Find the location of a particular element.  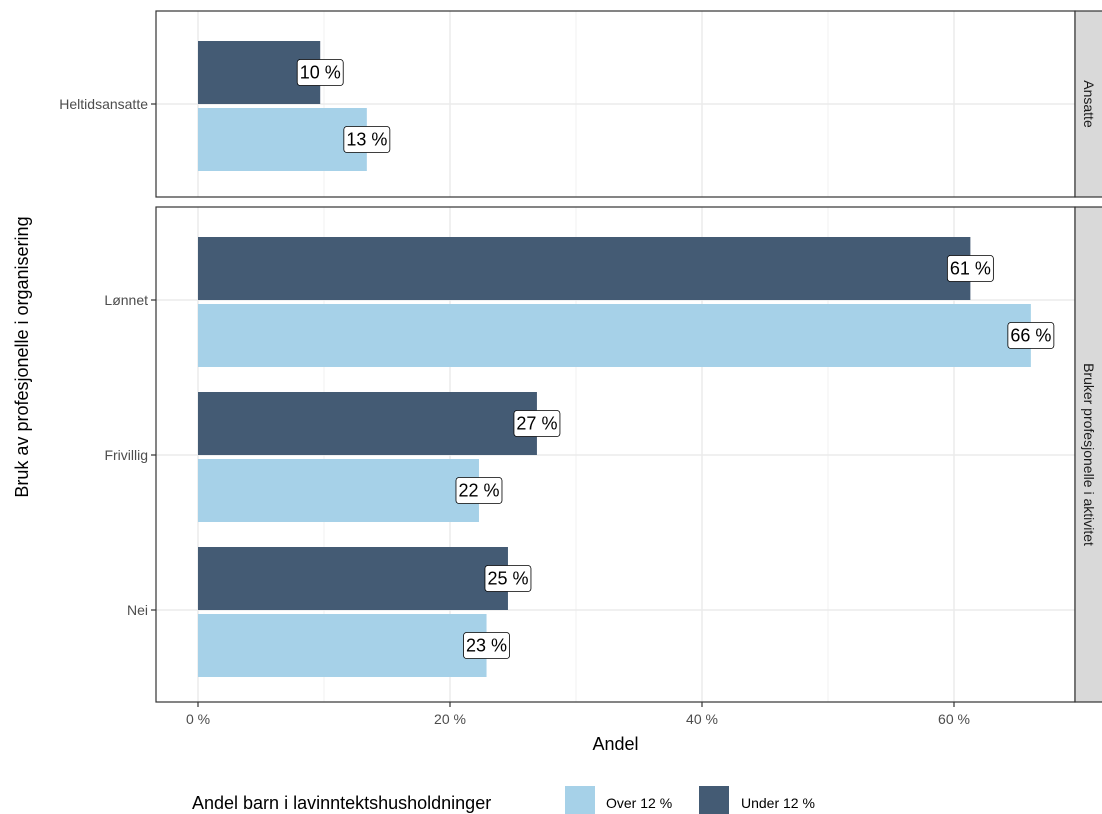

data-label-text: 25 % is located at coordinates (507, 579).